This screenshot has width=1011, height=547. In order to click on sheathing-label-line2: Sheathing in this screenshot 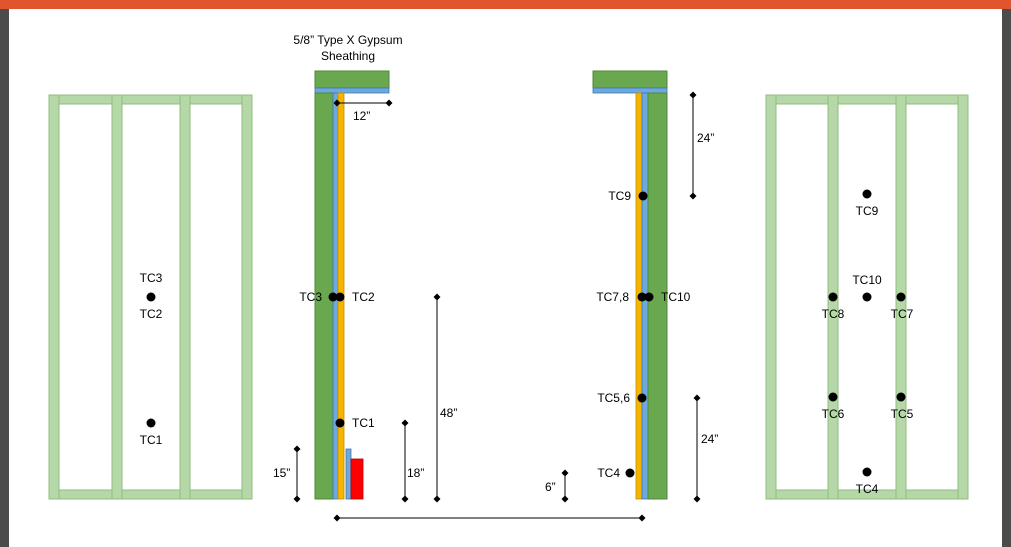, I will do `click(348, 56)`.